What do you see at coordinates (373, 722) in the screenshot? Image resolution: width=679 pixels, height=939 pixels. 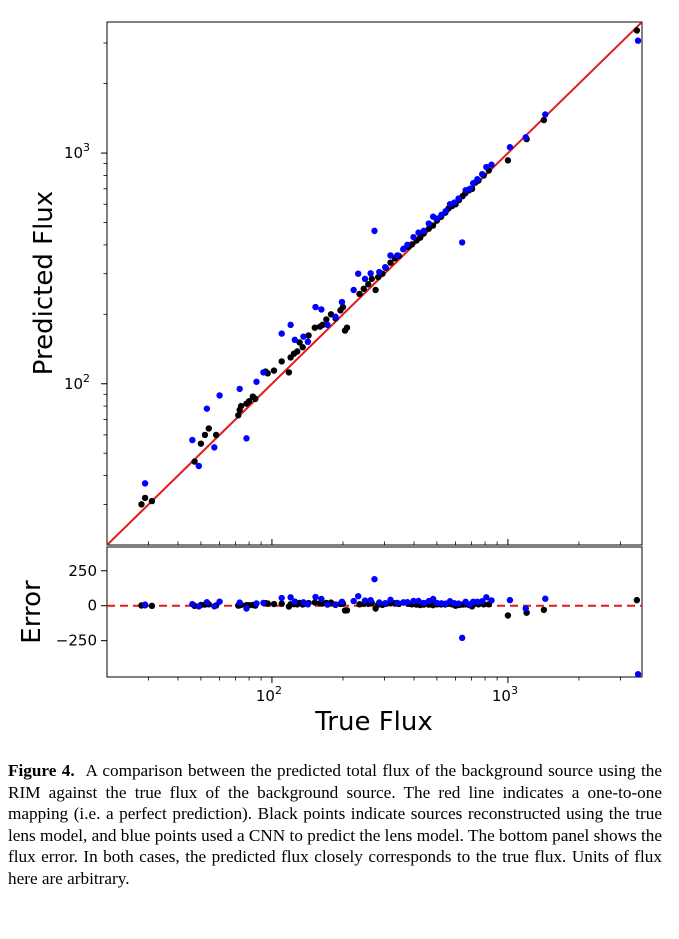 I see `x-axis-title: True Flux` at bounding box center [373, 722].